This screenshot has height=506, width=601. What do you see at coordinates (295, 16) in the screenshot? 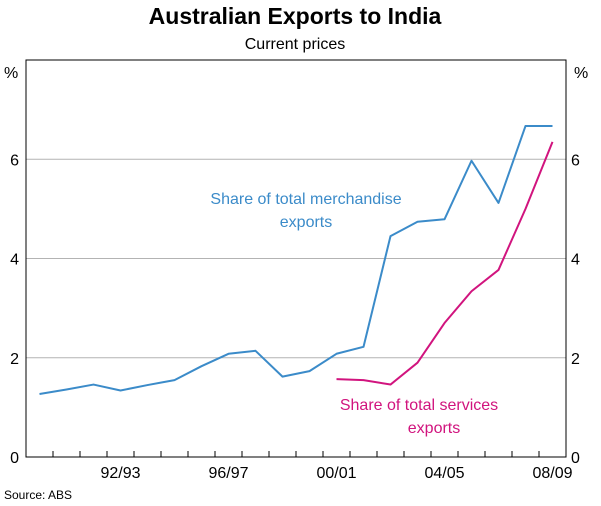
I see `chart-title: Australian Exports to India` at bounding box center [295, 16].